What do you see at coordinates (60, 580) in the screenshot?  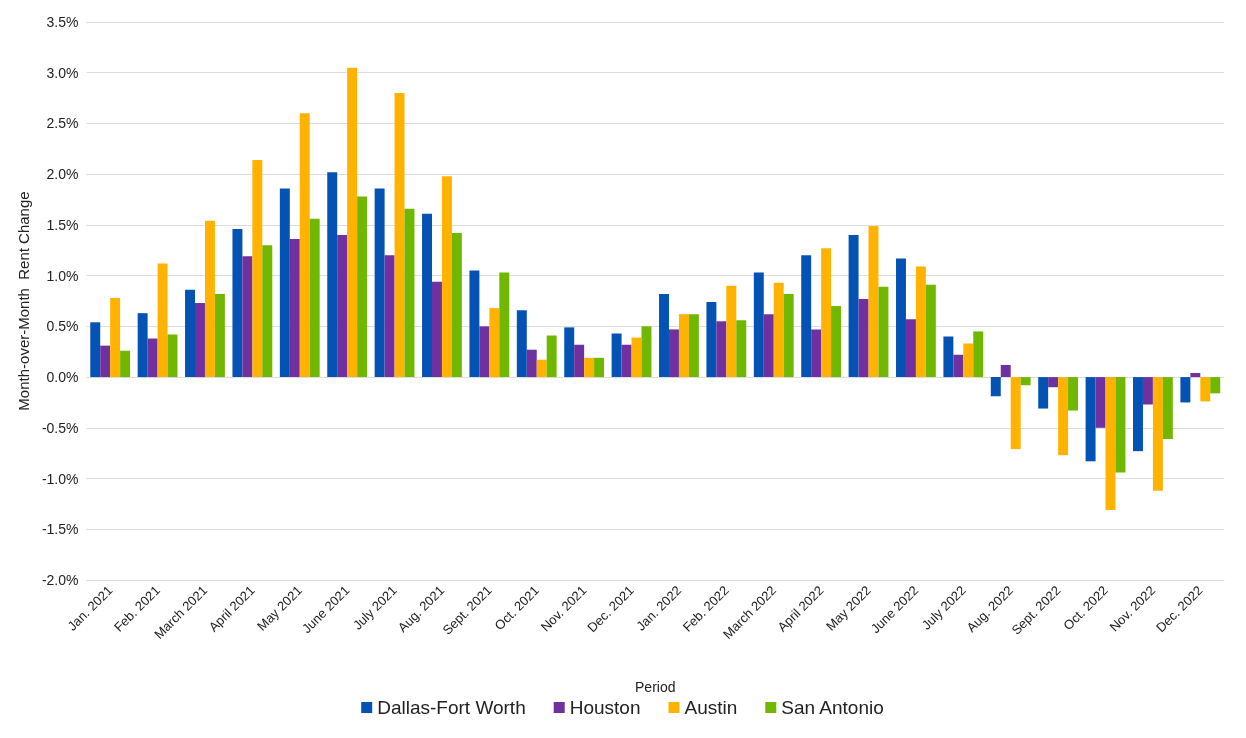 I see `y-tick-label: -2.0%` at bounding box center [60, 580].